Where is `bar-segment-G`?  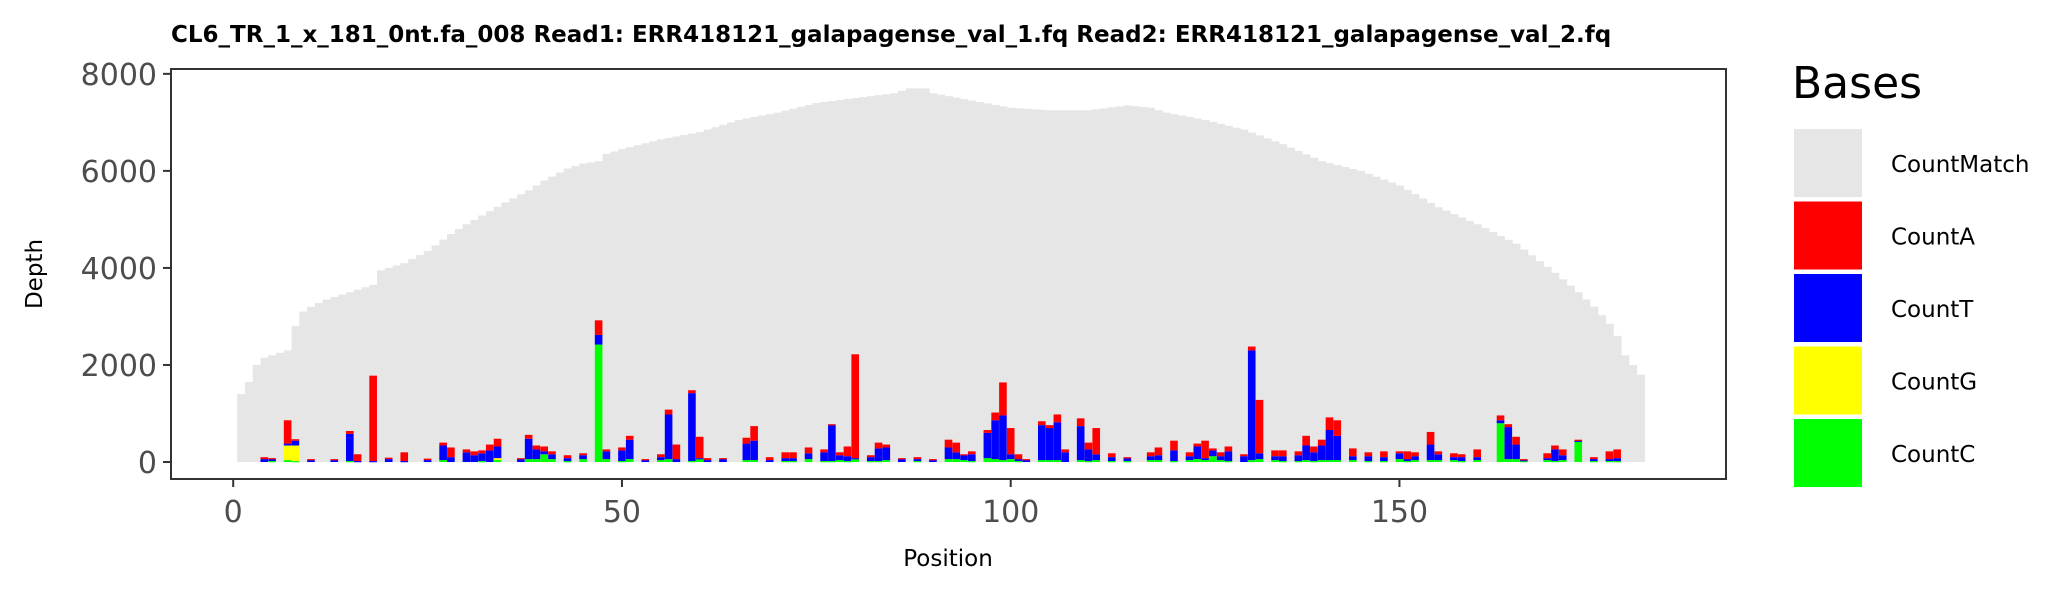
bar-segment-G is located at coordinates (287, 453).